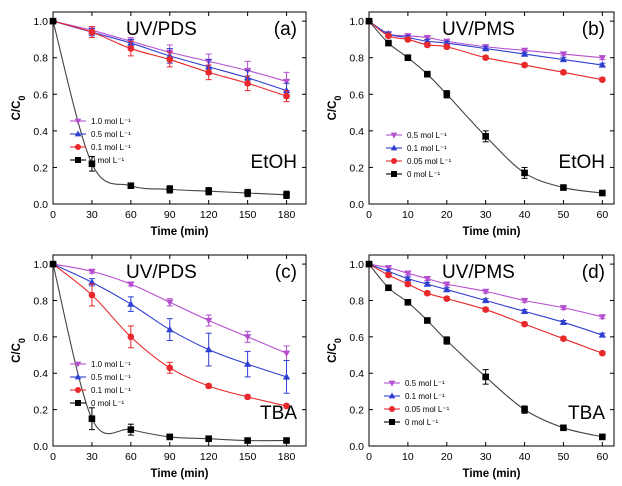 The height and width of the screenshot is (486, 622). Describe the element at coordinates (274, 162) in the screenshot. I see `panel-annotation: EtOH` at that location.